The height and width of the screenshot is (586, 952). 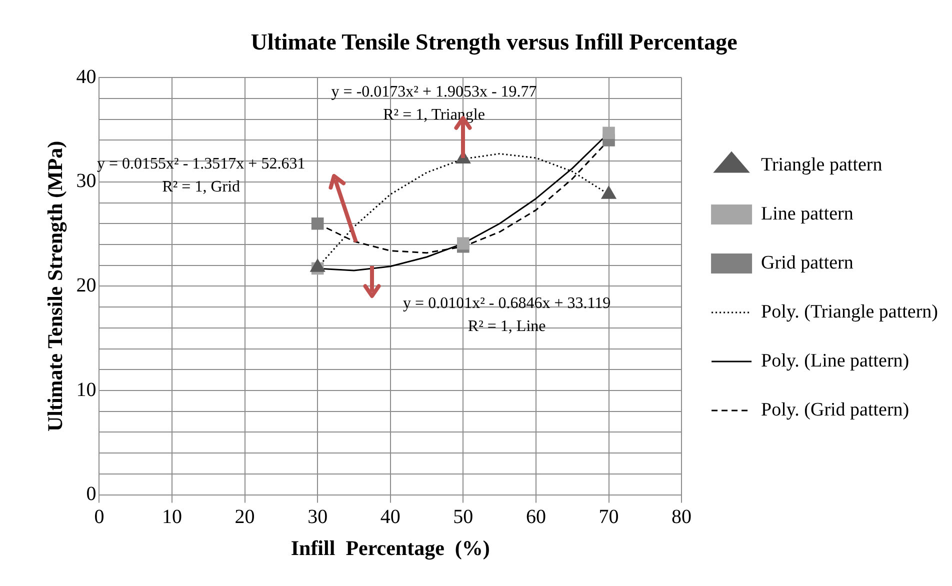 What do you see at coordinates (55, 286) in the screenshot?
I see `y-axis-title: Ultimate Tensile Strength (MPa)` at bounding box center [55, 286].